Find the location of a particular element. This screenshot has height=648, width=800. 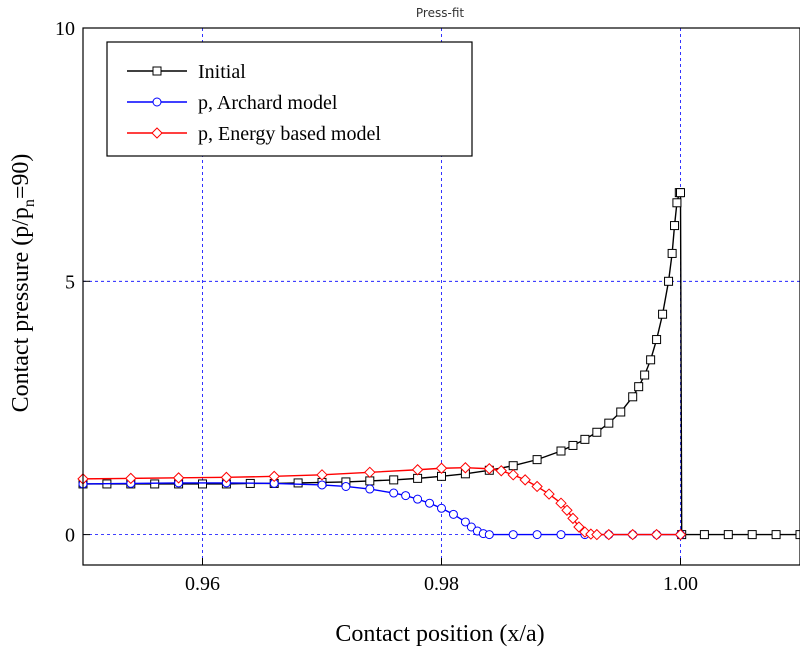

y-axis-label: Contact pressure (p/pn=90) is located at coordinates (23, 283).